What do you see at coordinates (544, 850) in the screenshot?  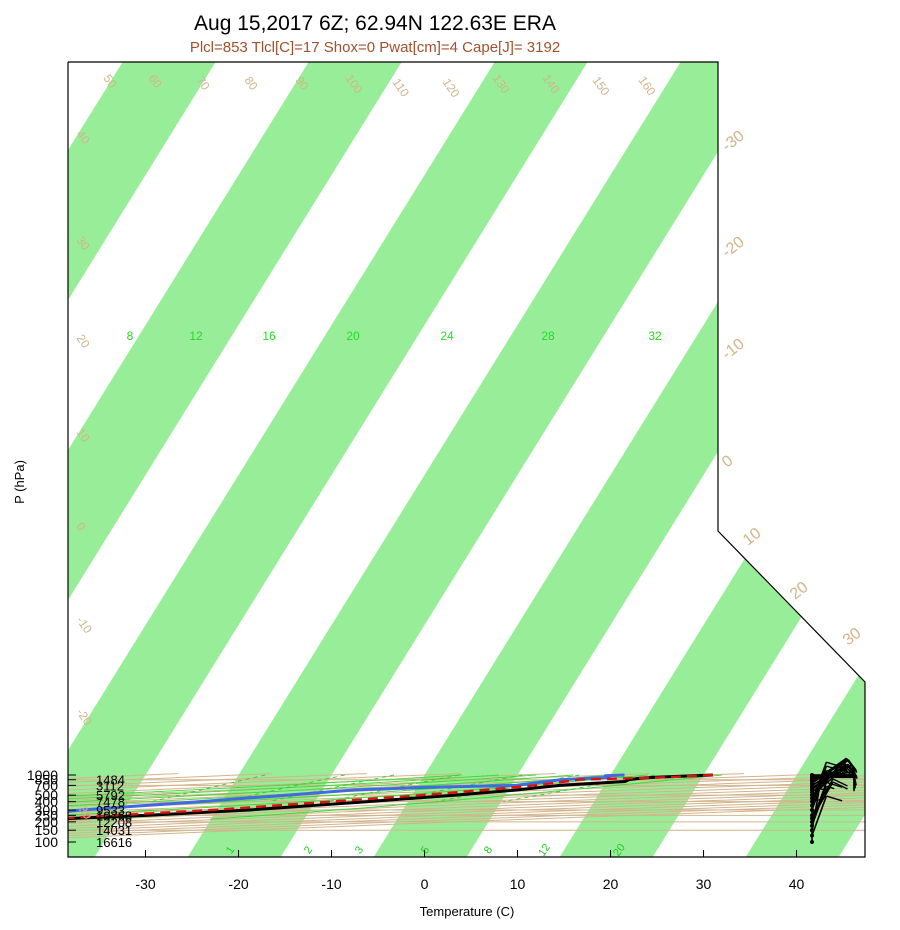 I see `mixing-ratio-label: 12` at bounding box center [544, 850].